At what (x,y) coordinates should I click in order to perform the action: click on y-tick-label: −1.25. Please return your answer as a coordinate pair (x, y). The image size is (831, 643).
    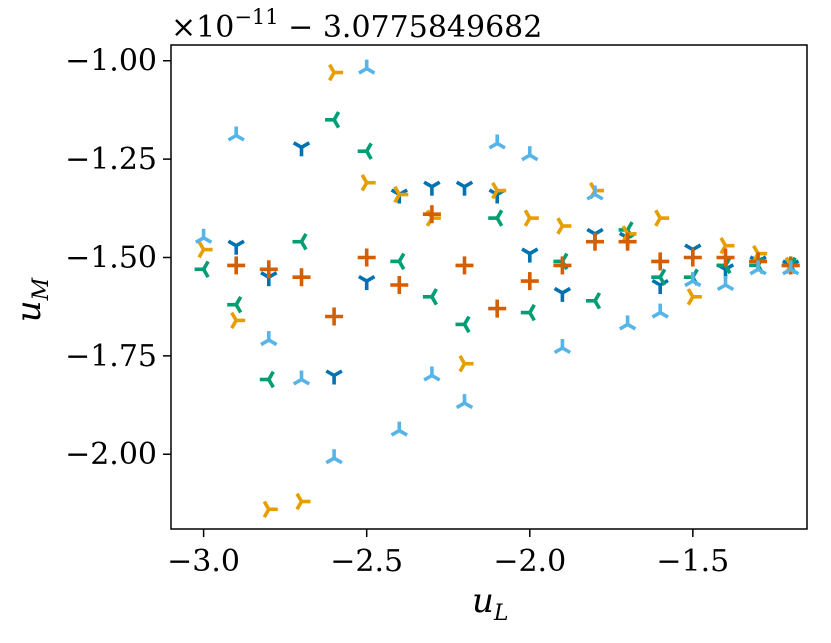
    Looking at the image, I should click on (111, 159).